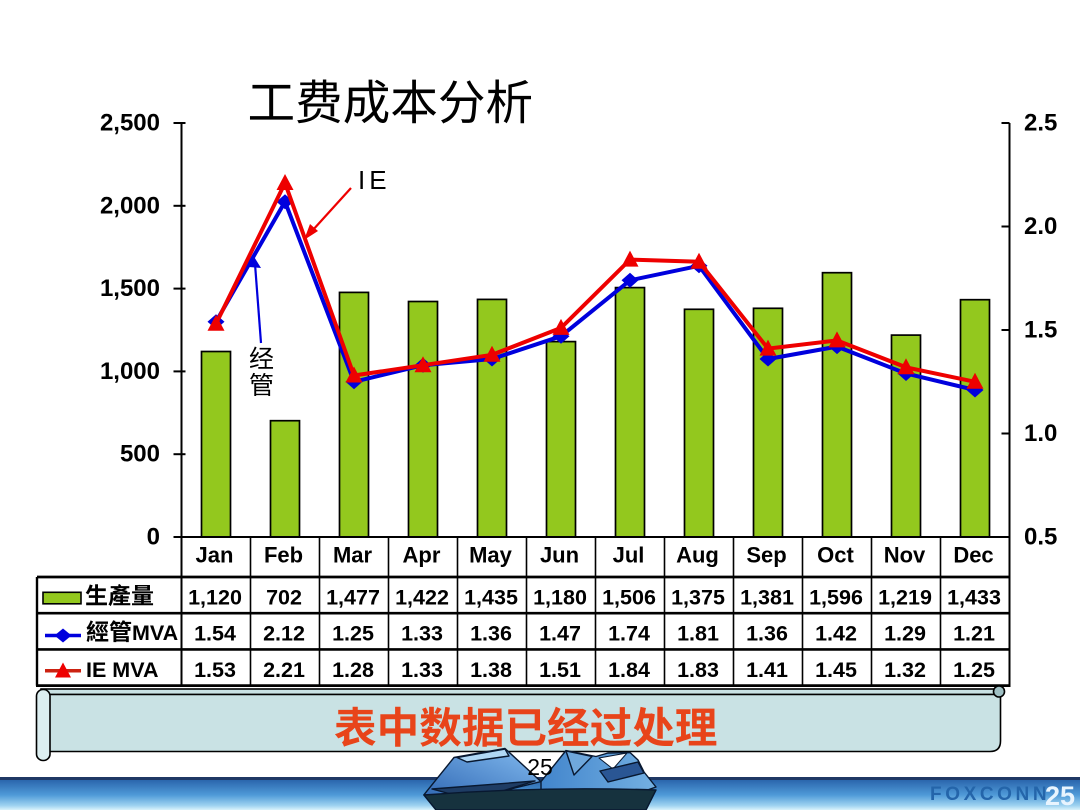 Image resolution: width=1080 pixels, height=810 pixels. Describe the element at coordinates (905, 634) in the screenshot. I see `svg-text: 1.29` at that location.